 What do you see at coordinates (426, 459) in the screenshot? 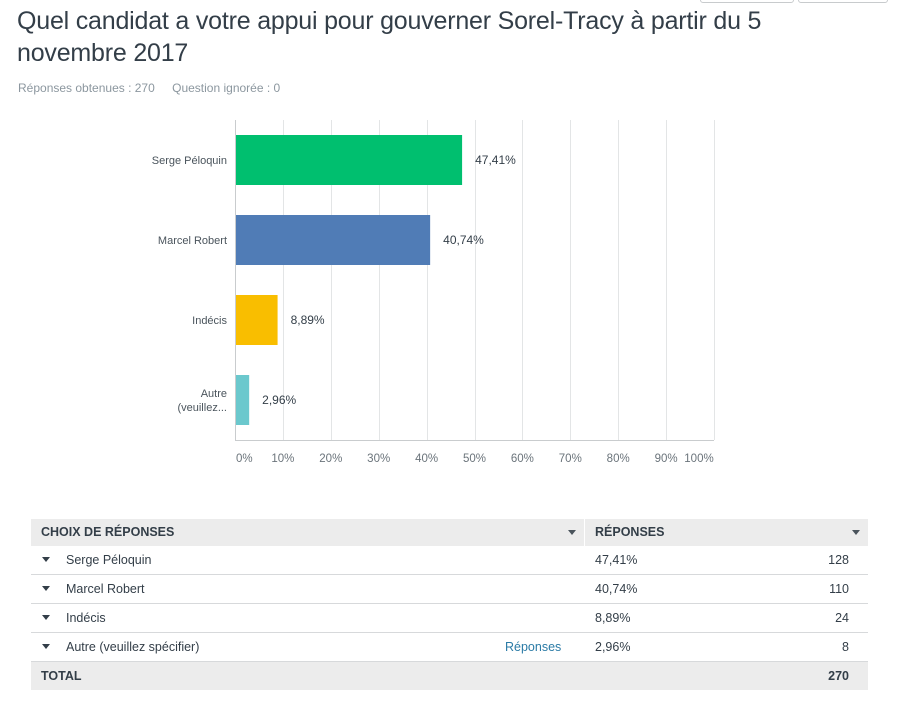
I see `x-tick-label: 40%` at bounding box center [426, 459].